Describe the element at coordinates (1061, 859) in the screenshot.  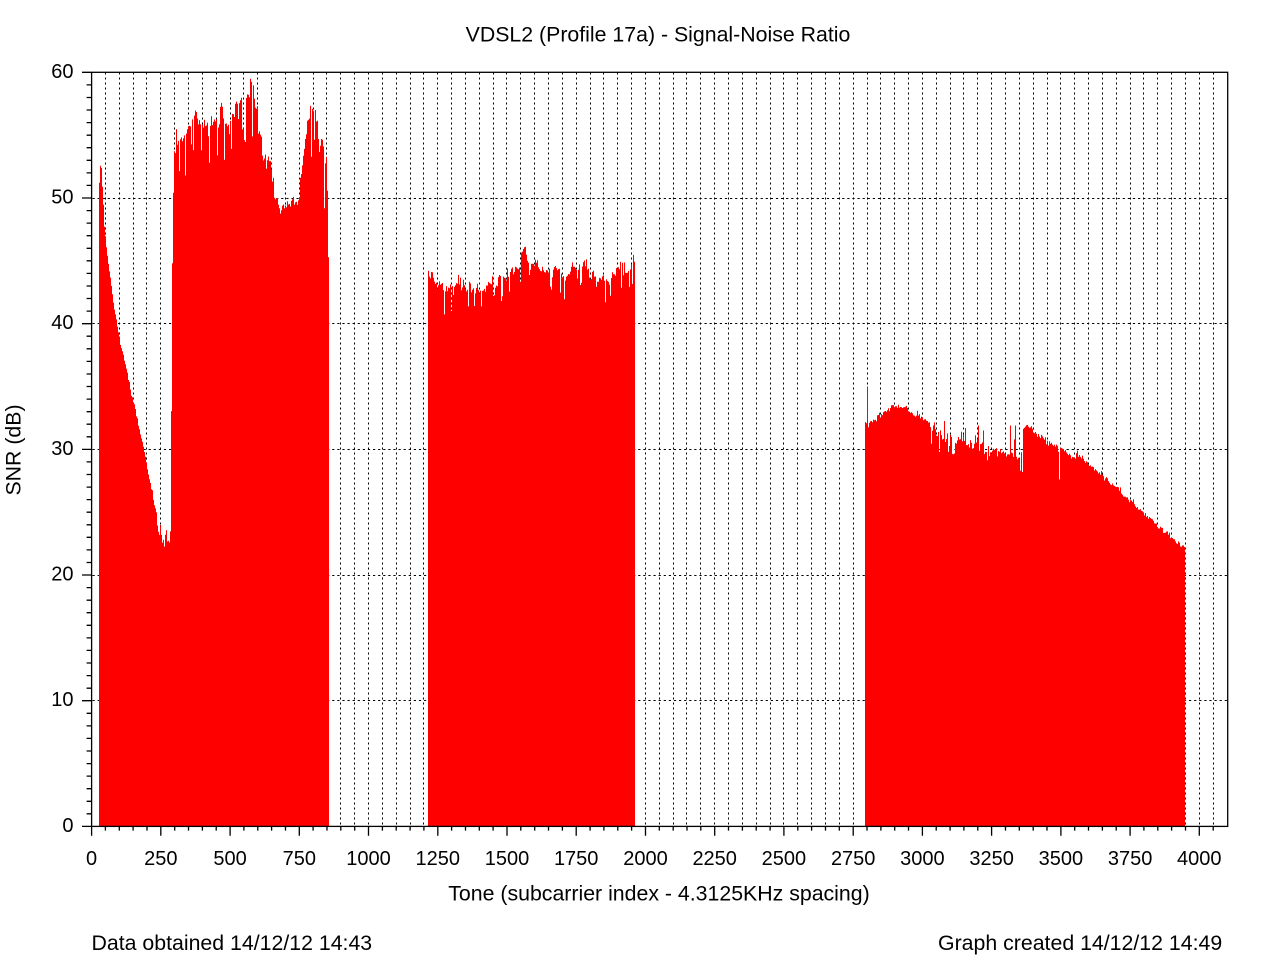
I see `svg-text: 3500` at that location.